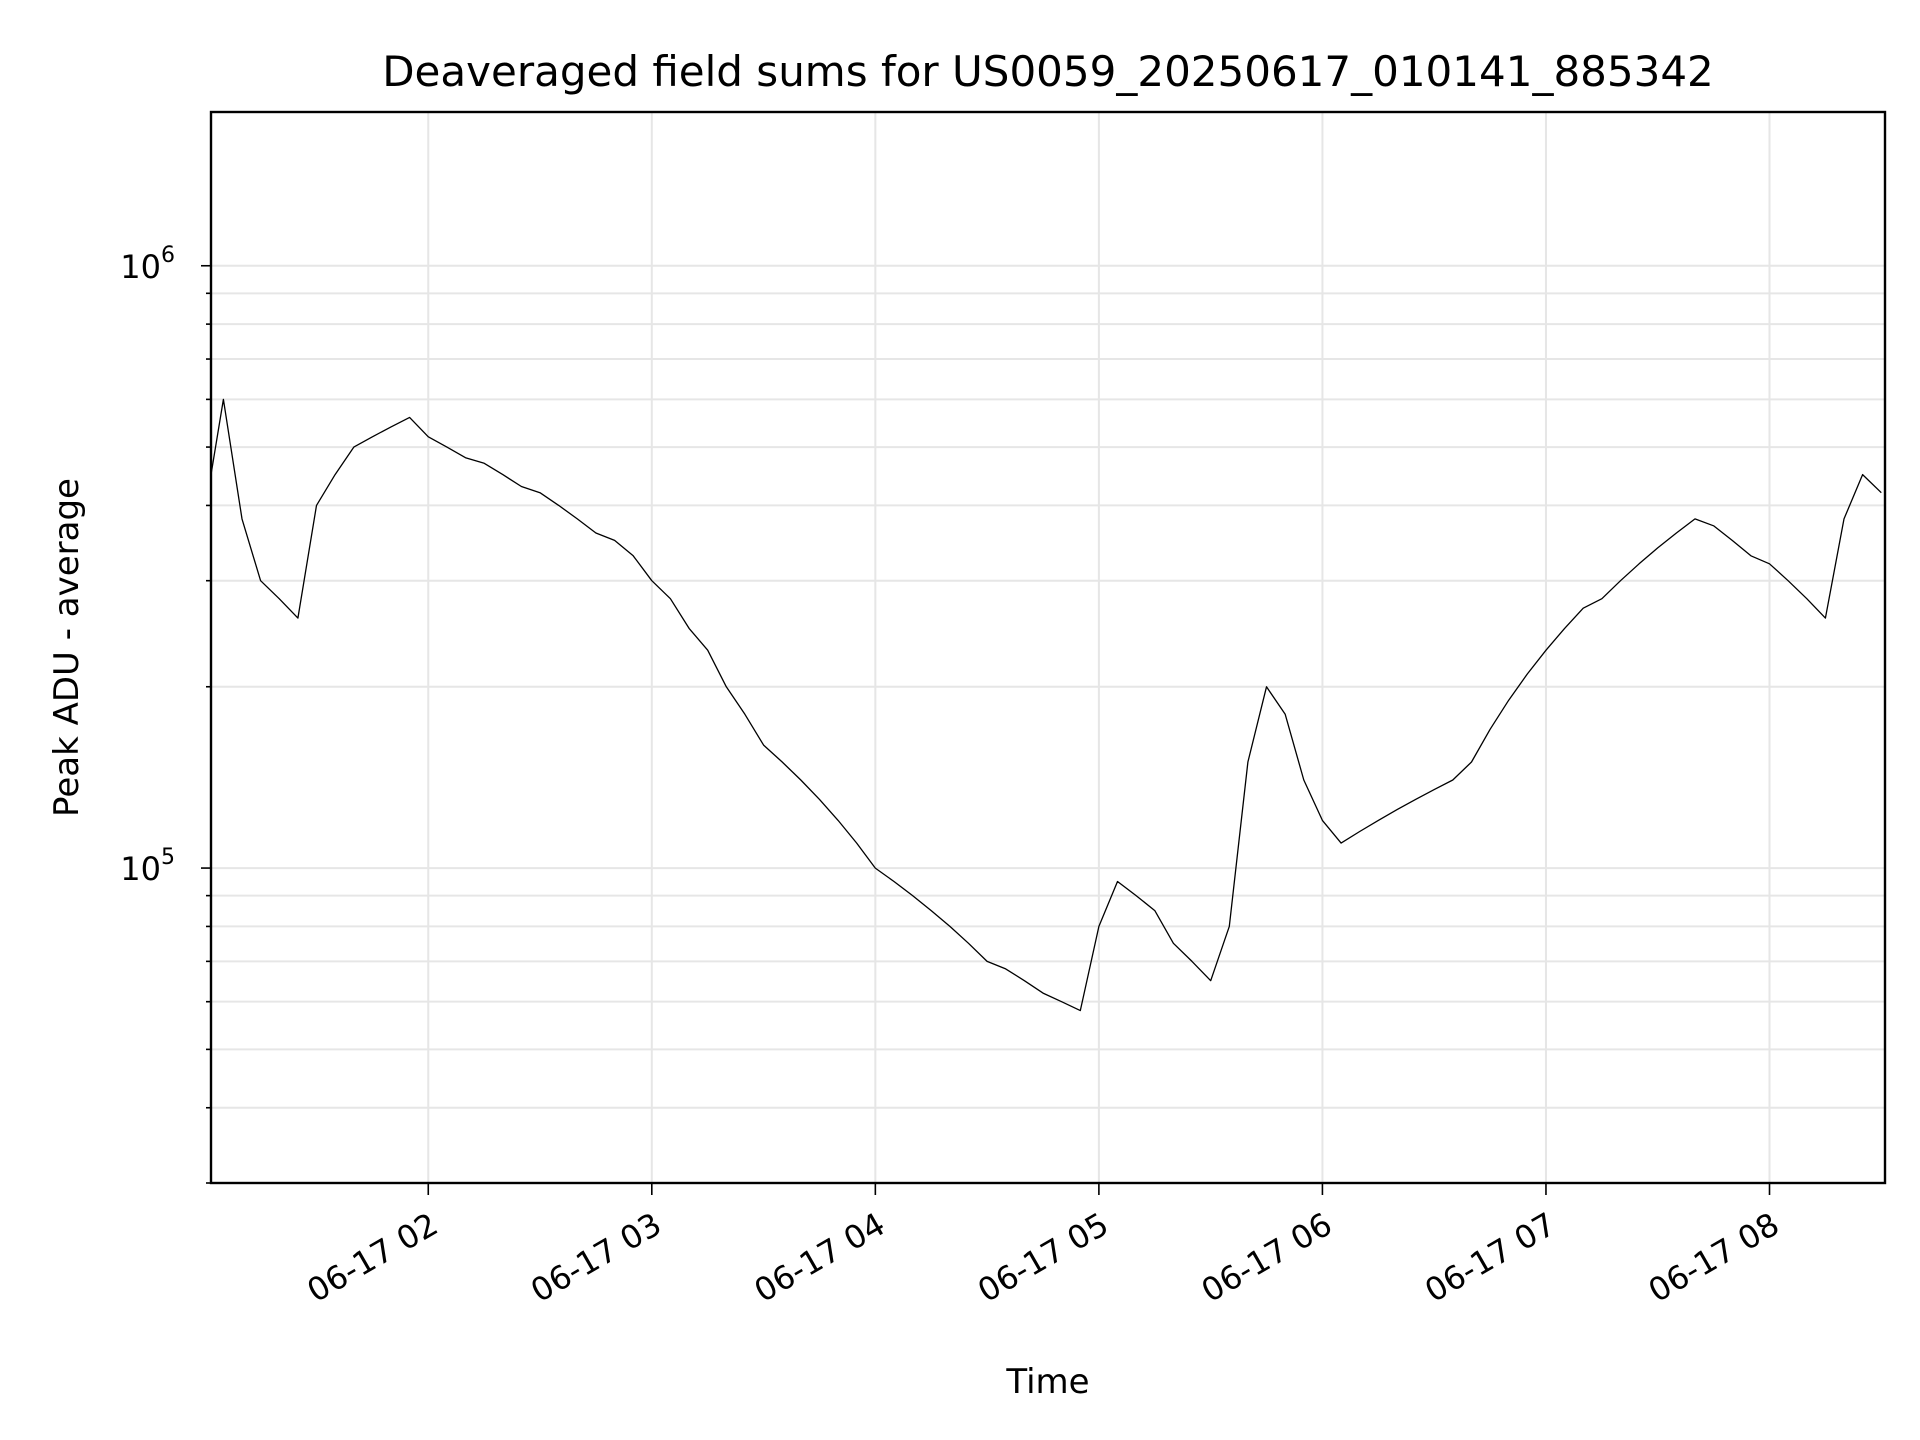 The width and height of the screenshot is (1920, 1440). I want to click on y-tick-label: 10⁵, so click(147, 866).